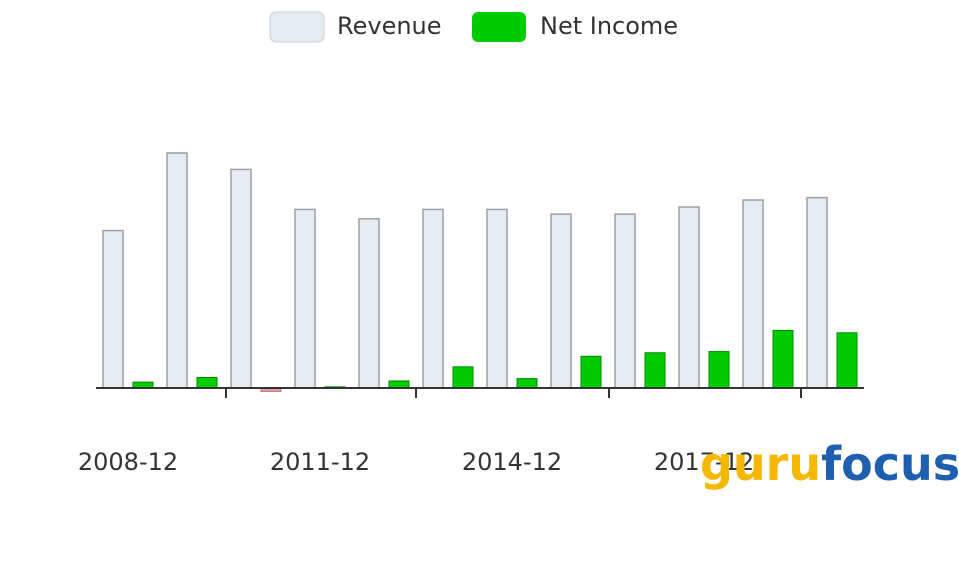 The height and width of the screenshot is (567, 959). I want to click on legend-label-revenue: Revenue, so click(389, 26).